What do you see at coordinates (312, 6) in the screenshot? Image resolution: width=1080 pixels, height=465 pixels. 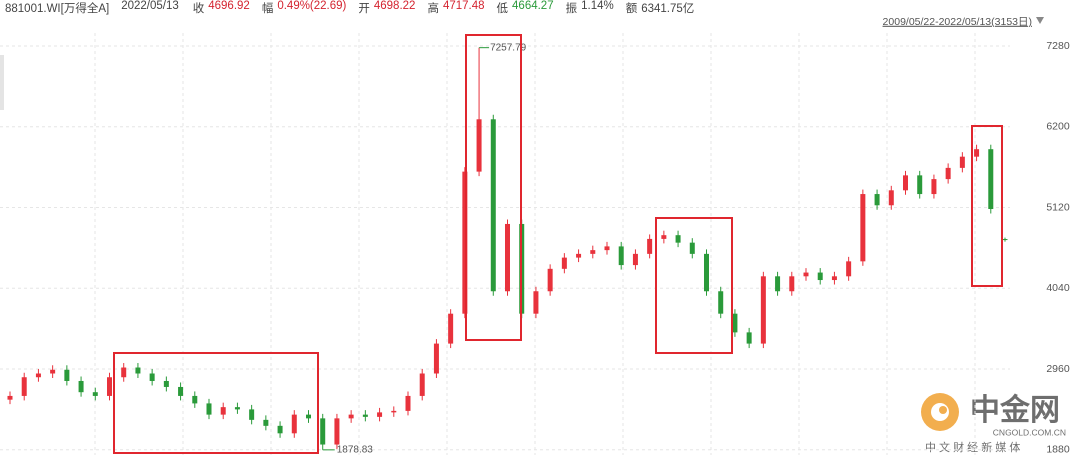 I see `field-value: 0.49%(22.69)` at bounding box center [312, 6].